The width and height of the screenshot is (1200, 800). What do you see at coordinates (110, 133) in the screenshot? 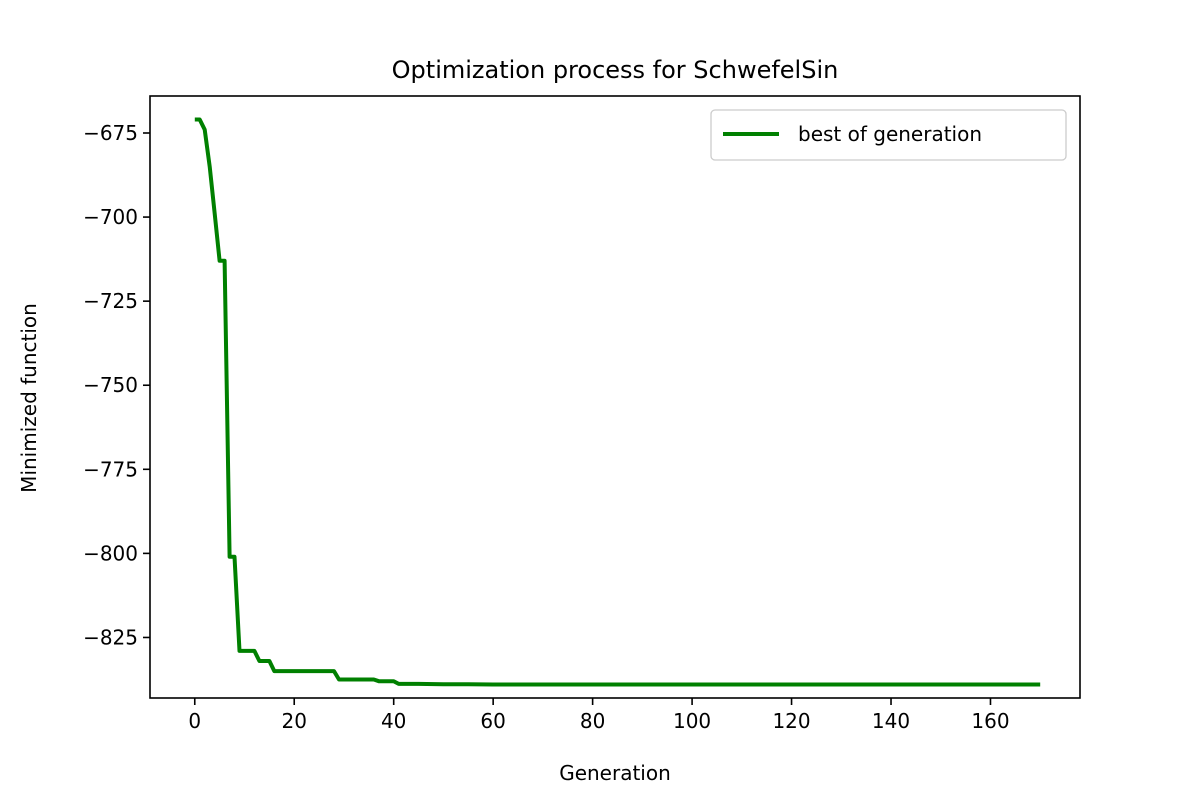
I see `y-tick-label: −675` at bounding box center [110, 133].